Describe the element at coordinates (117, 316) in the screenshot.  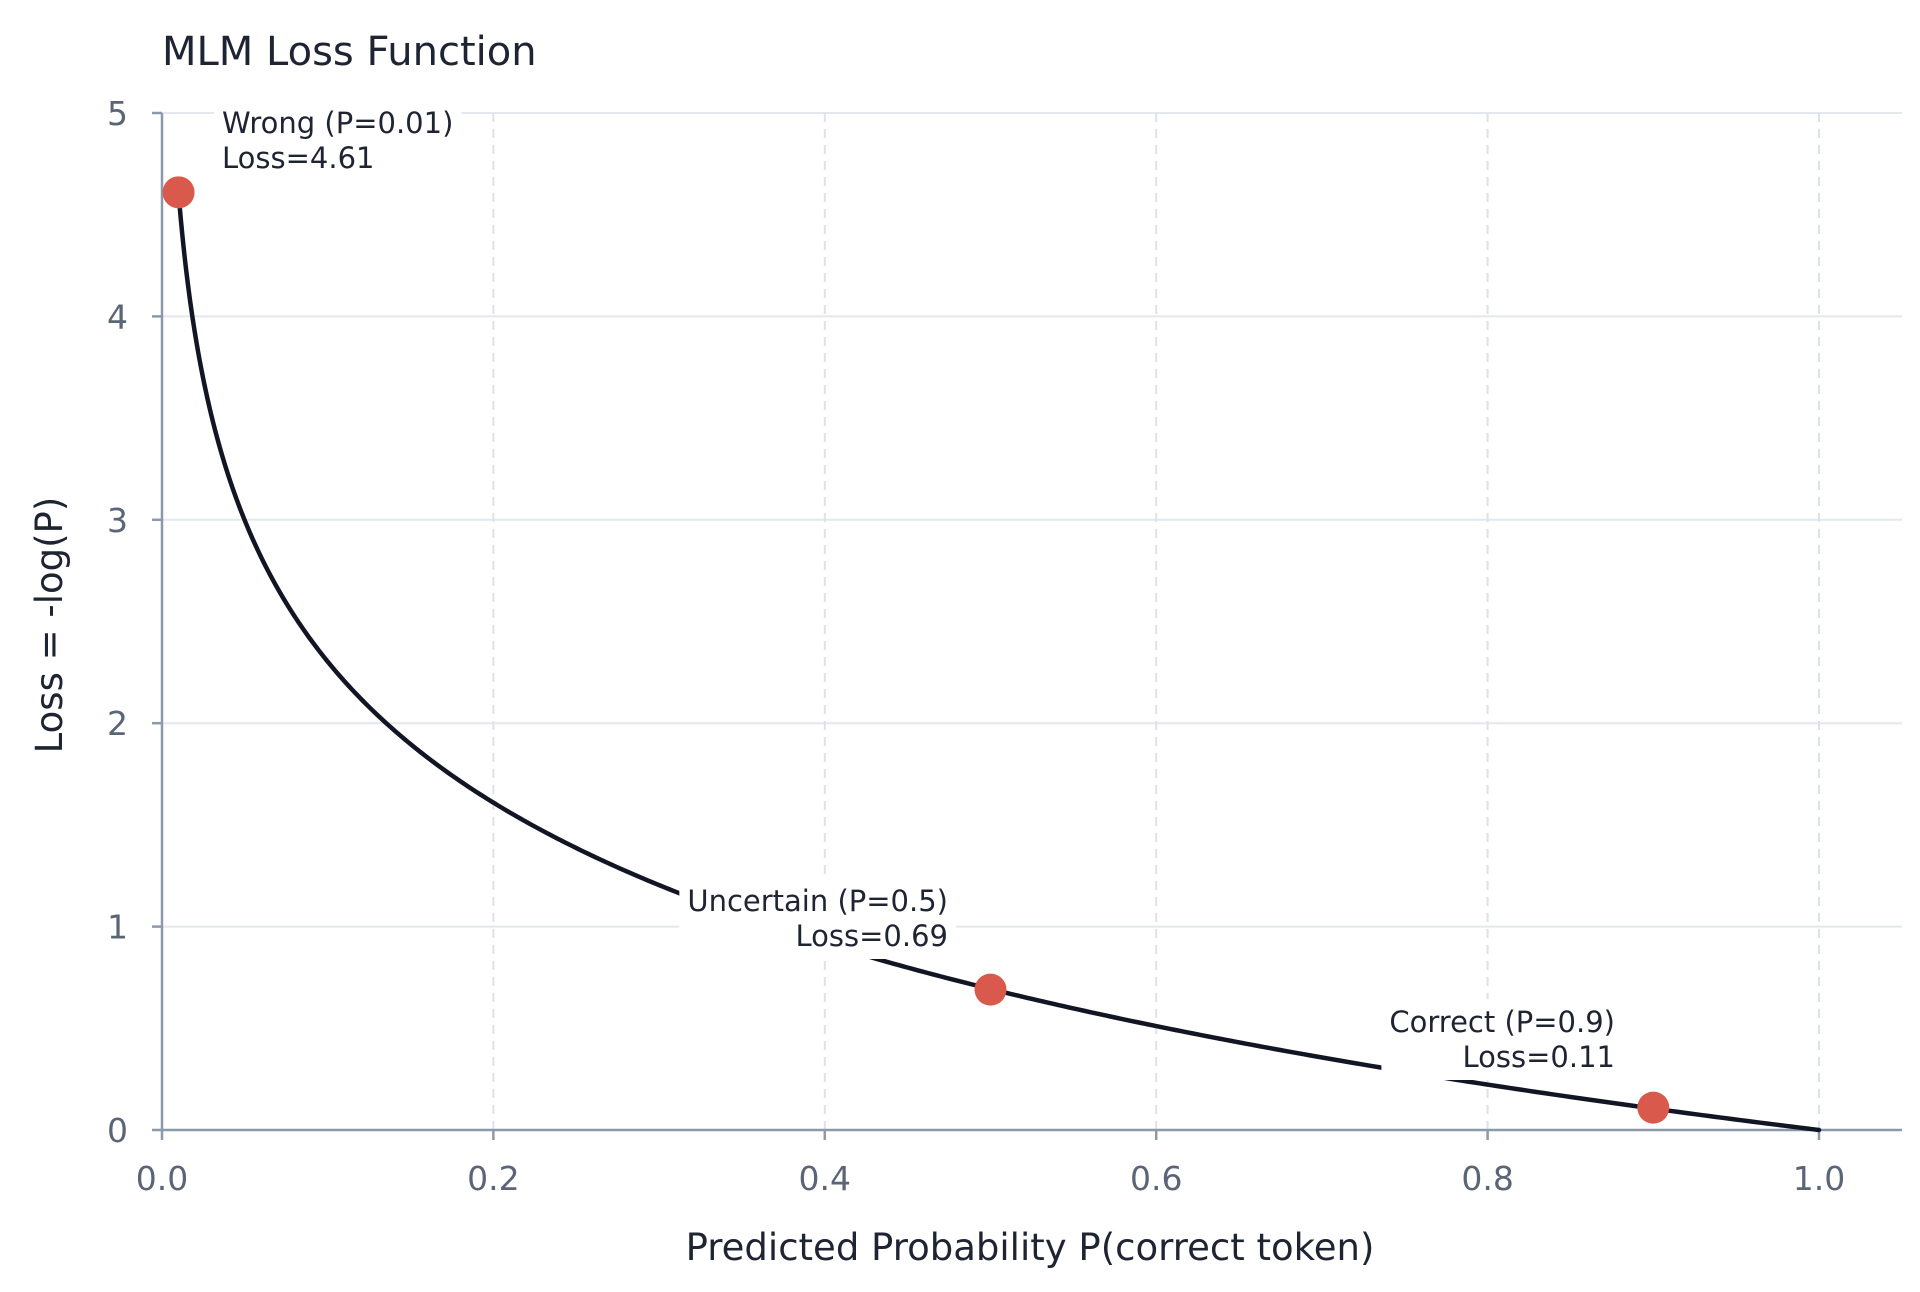
I see `y-tick-label: 4` at that location.